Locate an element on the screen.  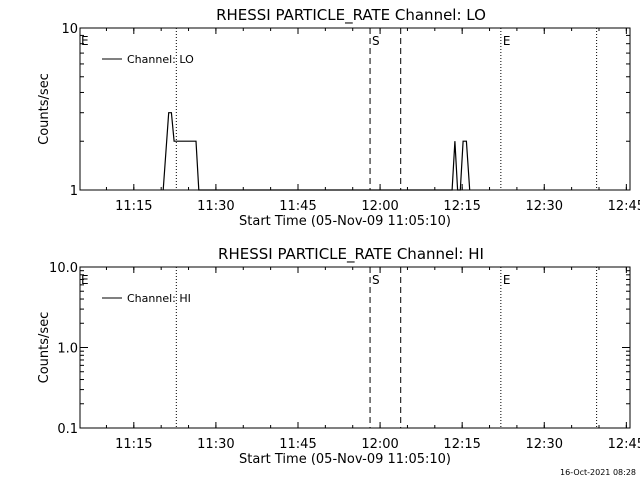
y-tick-label: 1 is located at coordinates (74, 191).